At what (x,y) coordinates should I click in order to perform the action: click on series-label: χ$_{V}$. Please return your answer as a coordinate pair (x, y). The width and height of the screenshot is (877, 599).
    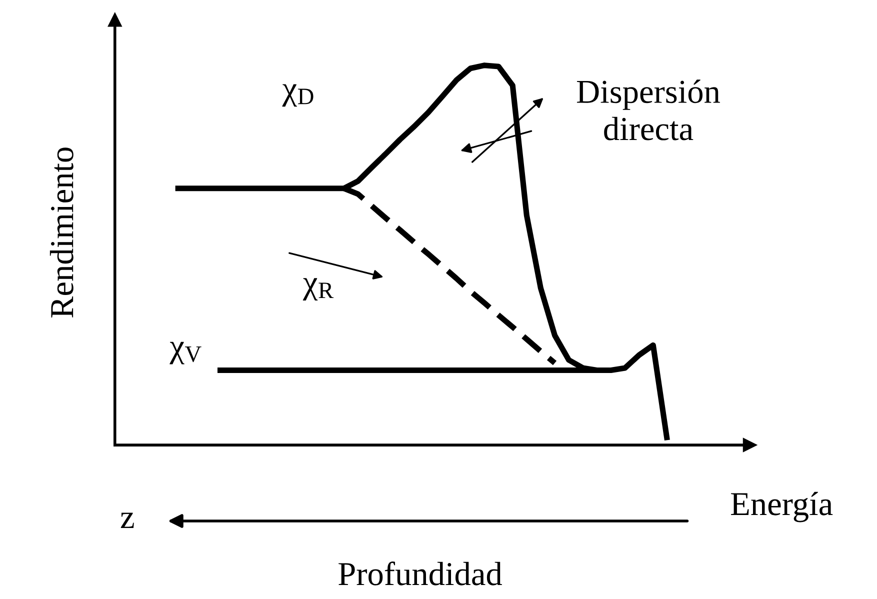
    Looking at the image, I should click on (186, 353).